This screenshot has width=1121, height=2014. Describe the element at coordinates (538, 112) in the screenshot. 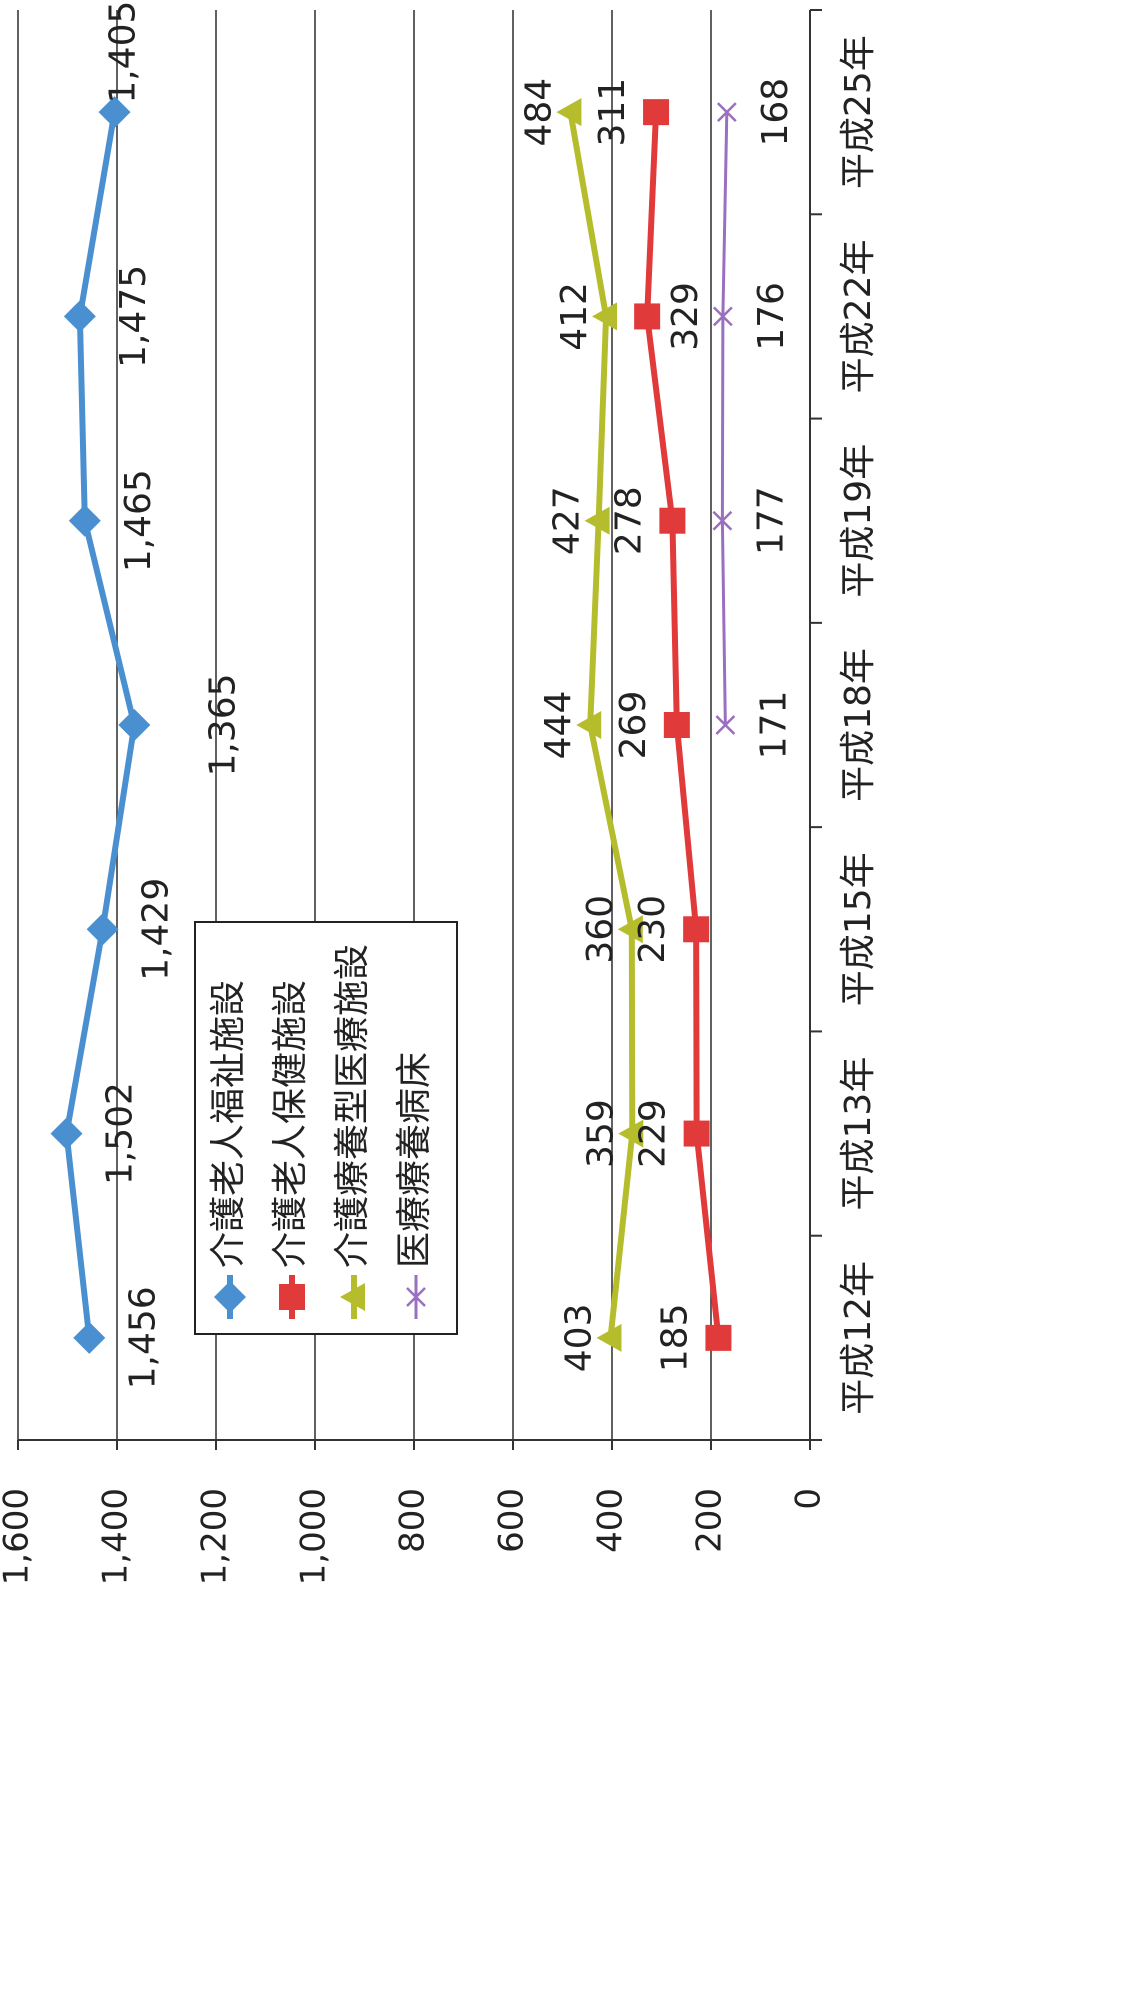

I see `series-3-data-label: 484` at that location.